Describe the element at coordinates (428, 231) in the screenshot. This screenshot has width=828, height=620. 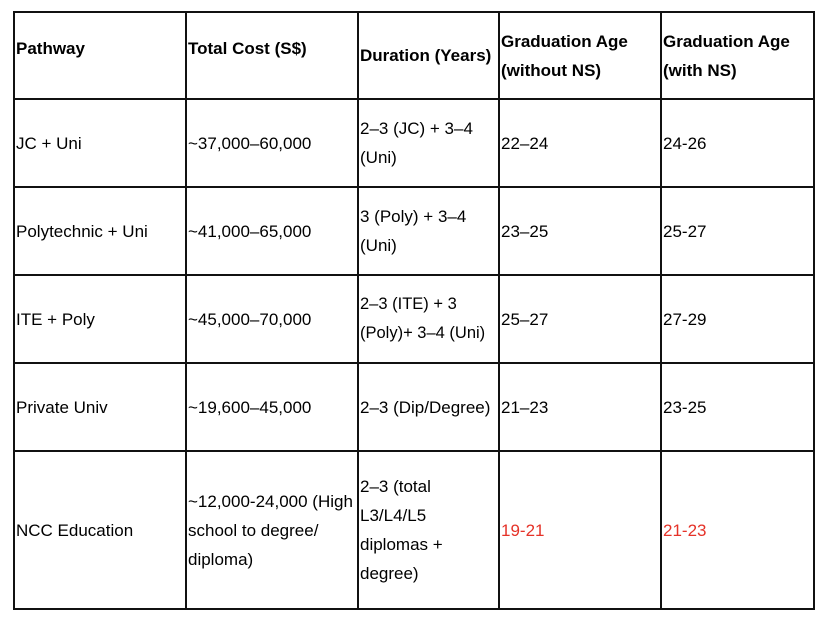
I see `cell-duration: 3 (Poly) + 3–4 (Uni)` at that location.